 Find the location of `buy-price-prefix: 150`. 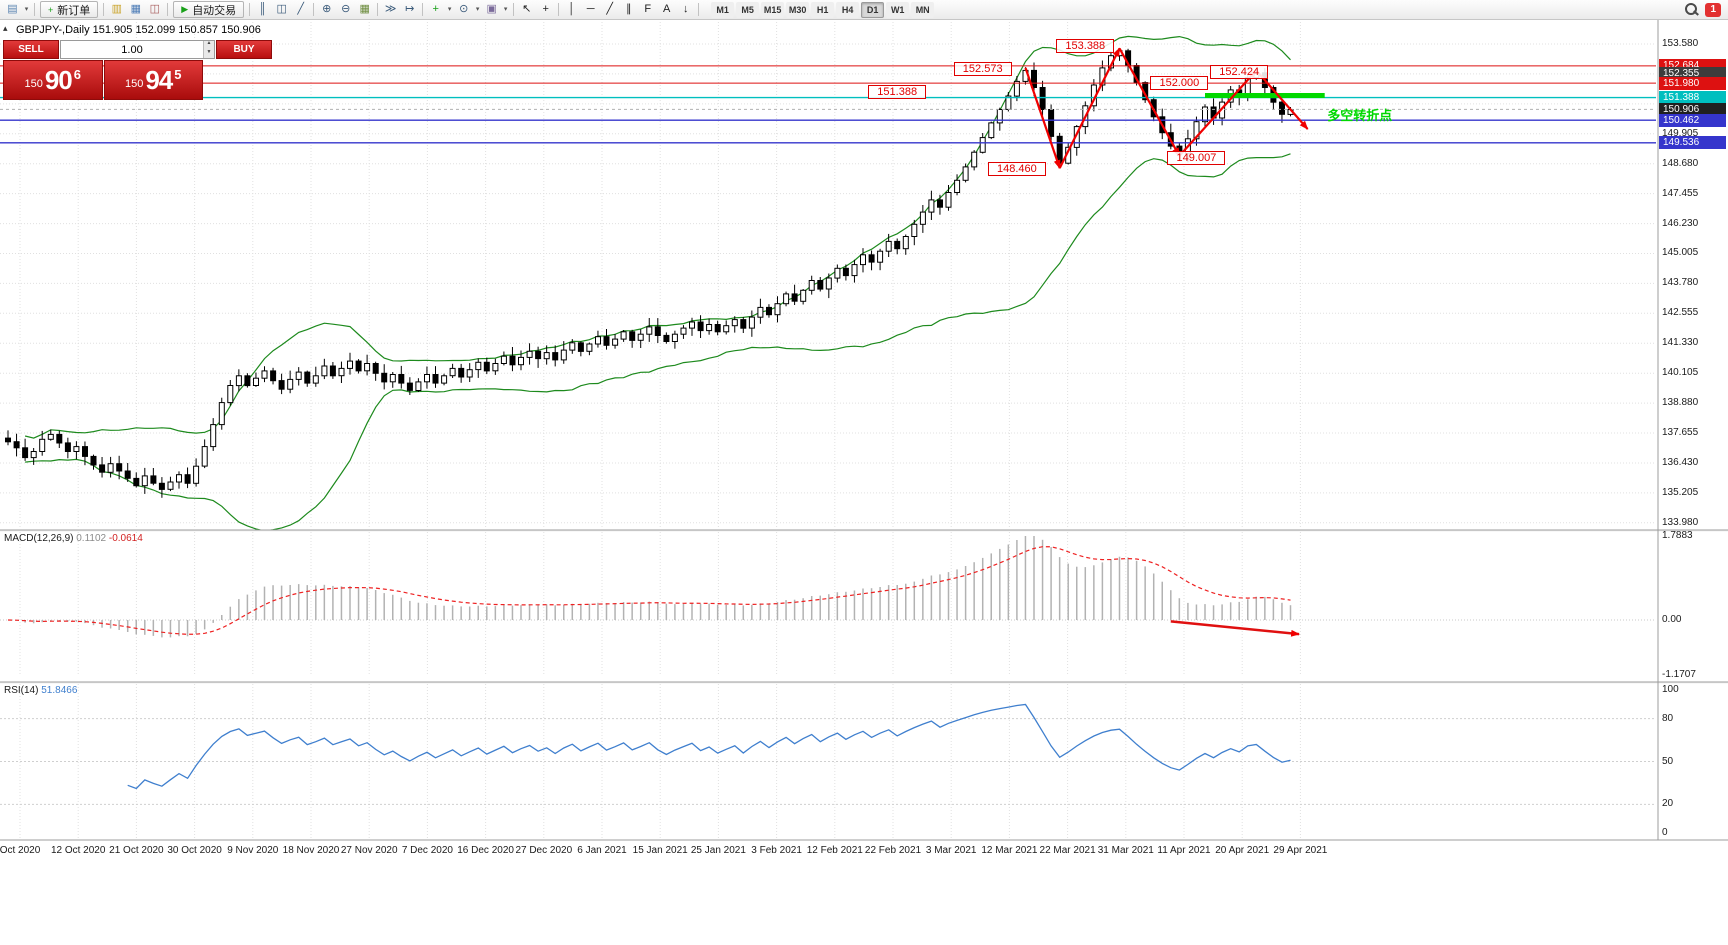

buy-price-prefix: 150 is located at coordinates (134, 84).